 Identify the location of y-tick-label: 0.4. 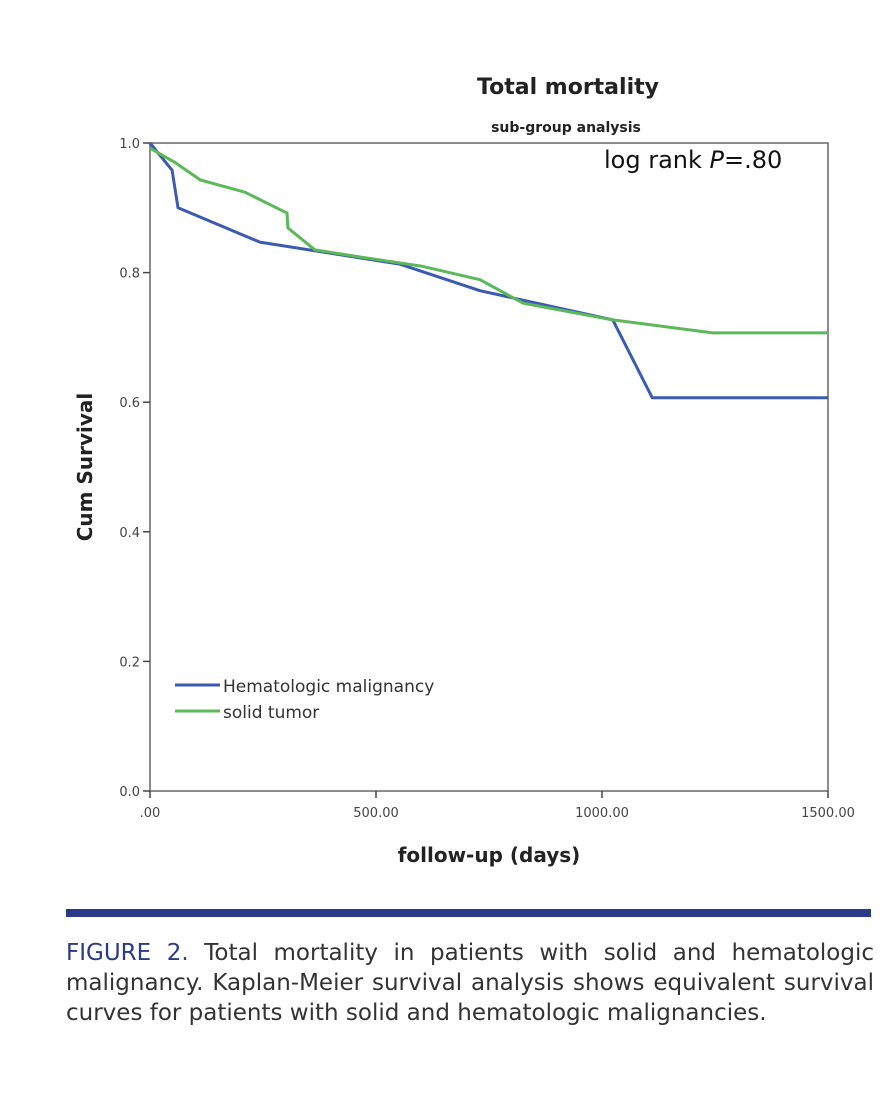
(129, 533).